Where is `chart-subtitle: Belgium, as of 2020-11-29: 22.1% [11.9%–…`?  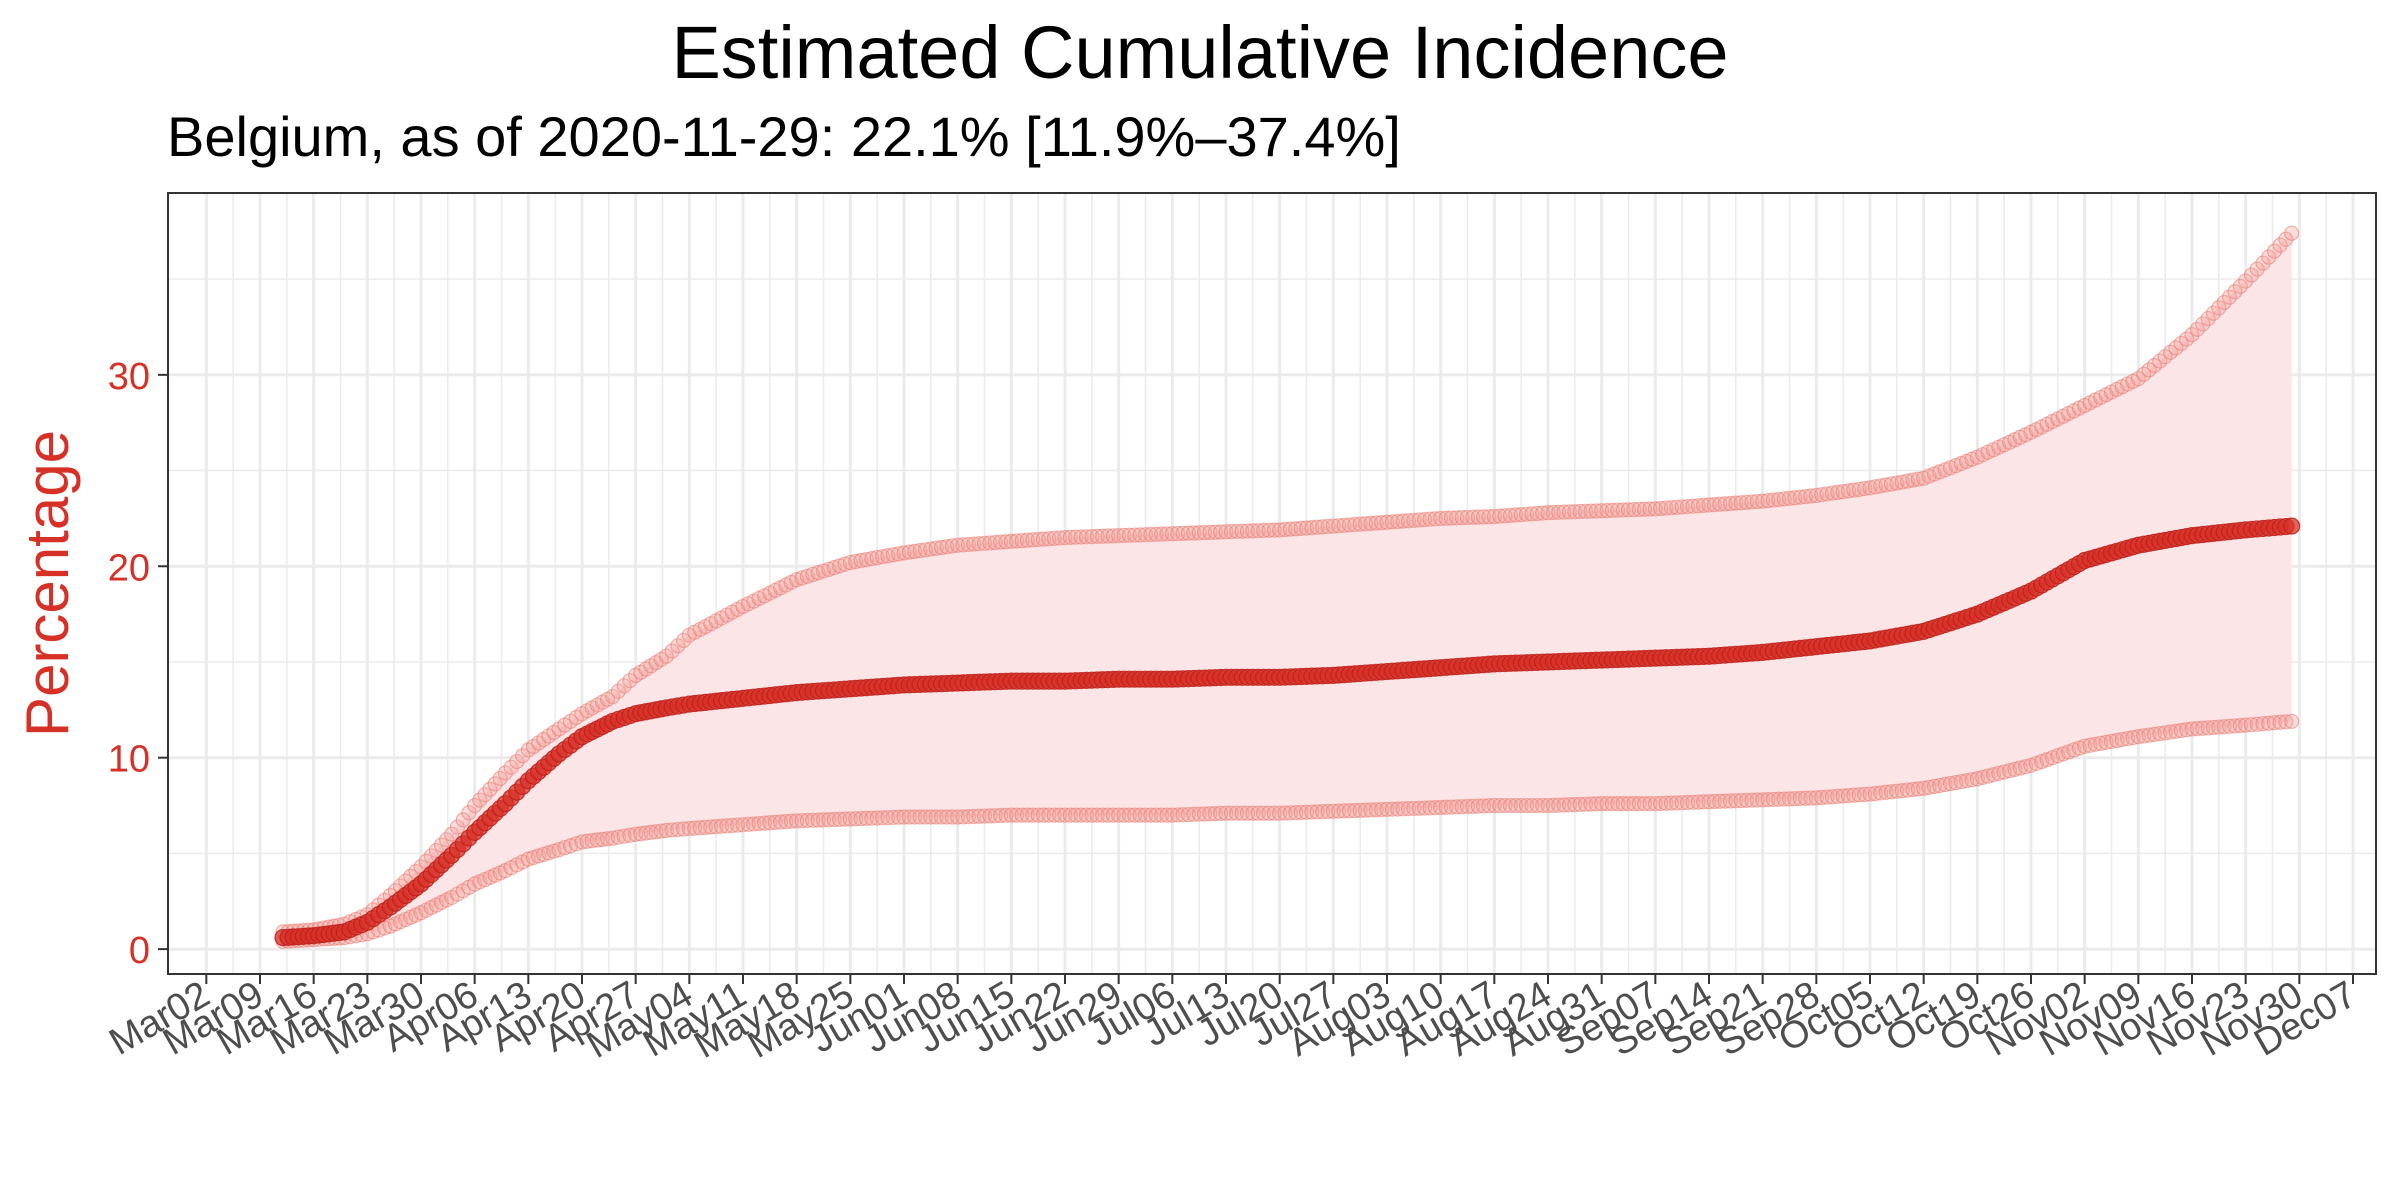 chart-subtitle: Belgium, as of 2020-11-29: 22.1% [11.9%–… is located at coordinates (784, 136).